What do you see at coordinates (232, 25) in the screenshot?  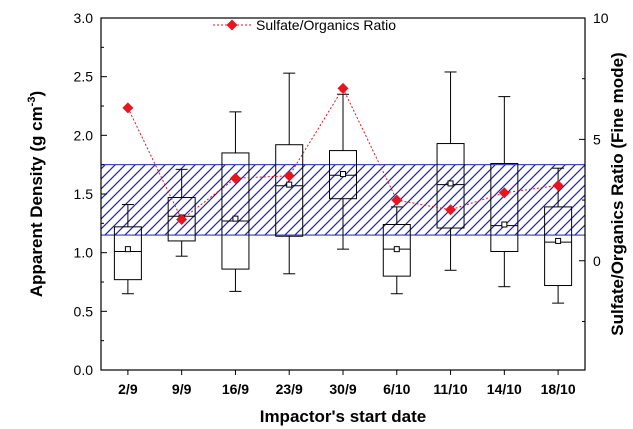 I see `legend-marker` at bounding box center [232, 25].